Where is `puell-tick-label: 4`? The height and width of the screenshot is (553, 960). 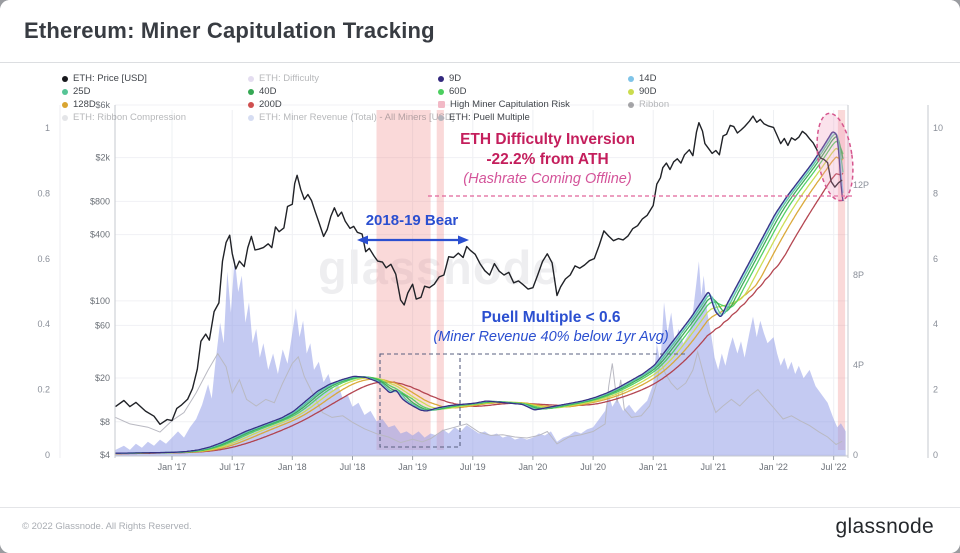 puell-tick-label: 4 is located at coordinates (935, 324).